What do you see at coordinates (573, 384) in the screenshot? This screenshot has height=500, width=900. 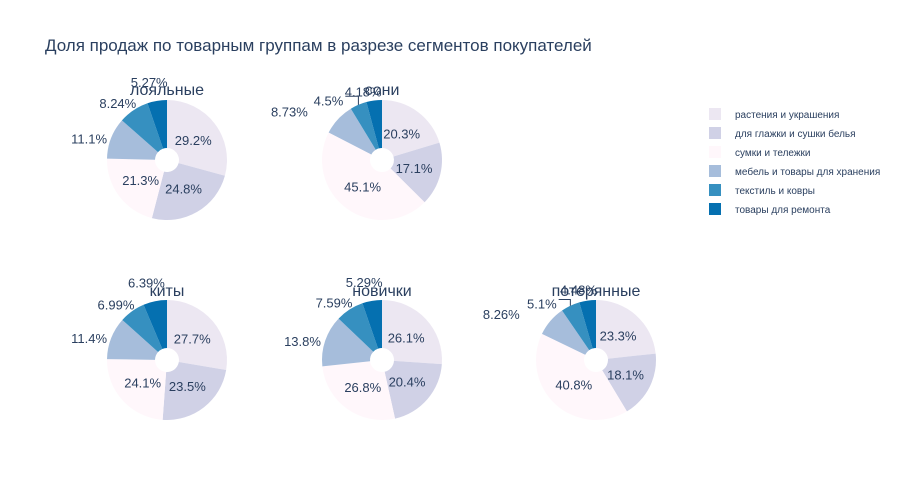 I see `slice-label: 40.8%` at bounding box center [573, 384].